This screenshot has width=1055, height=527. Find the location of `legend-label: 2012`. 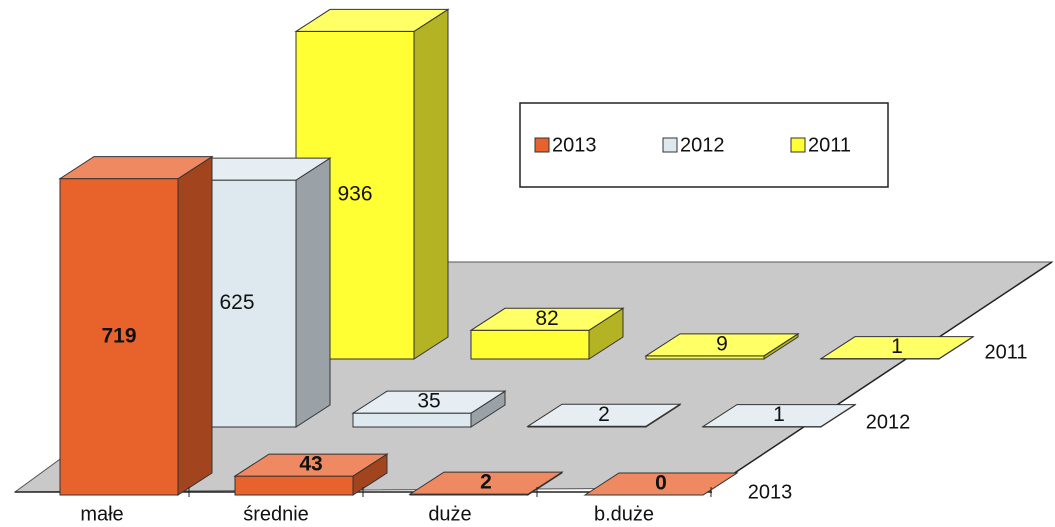

legend-label: 2012 is located at coordinates (702, 145).